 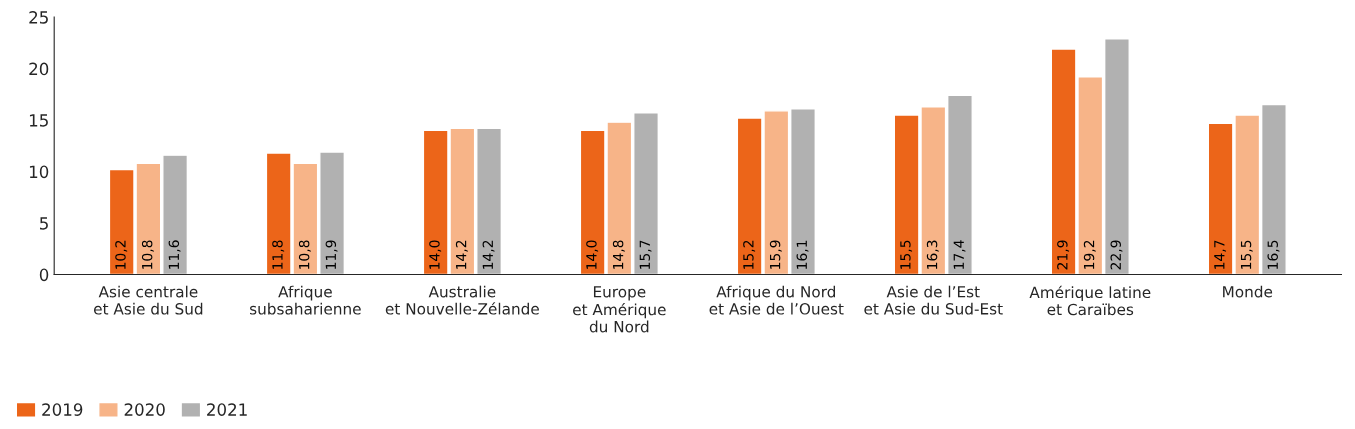 What do you see at coordinates (1248, 291) in the screenshot?
I see `x-tick-label: Monde` at bounding box center [1248, 291].